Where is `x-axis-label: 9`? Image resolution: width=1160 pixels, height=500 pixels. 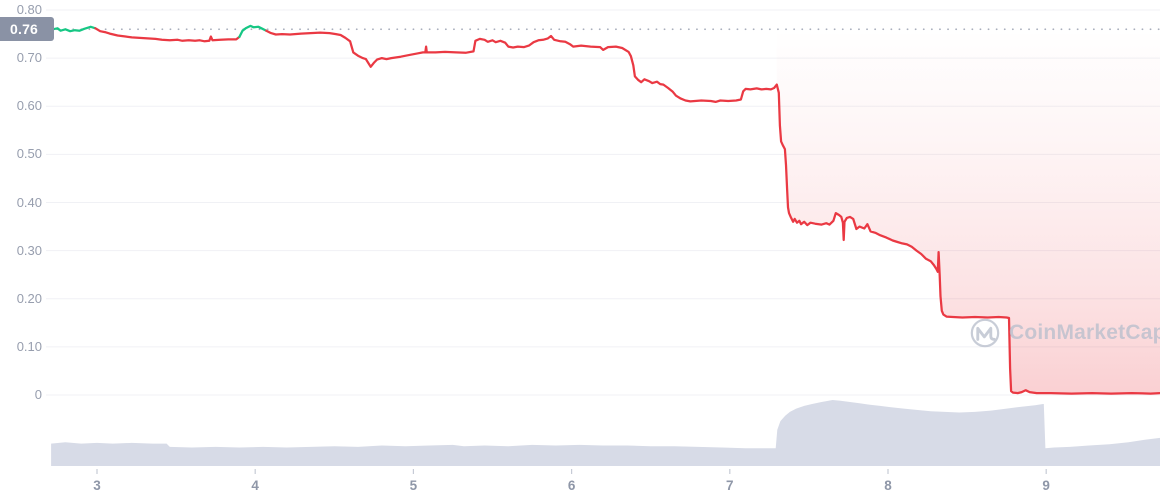
x-axis-label: 9 is located at coordinates (1046, 485).